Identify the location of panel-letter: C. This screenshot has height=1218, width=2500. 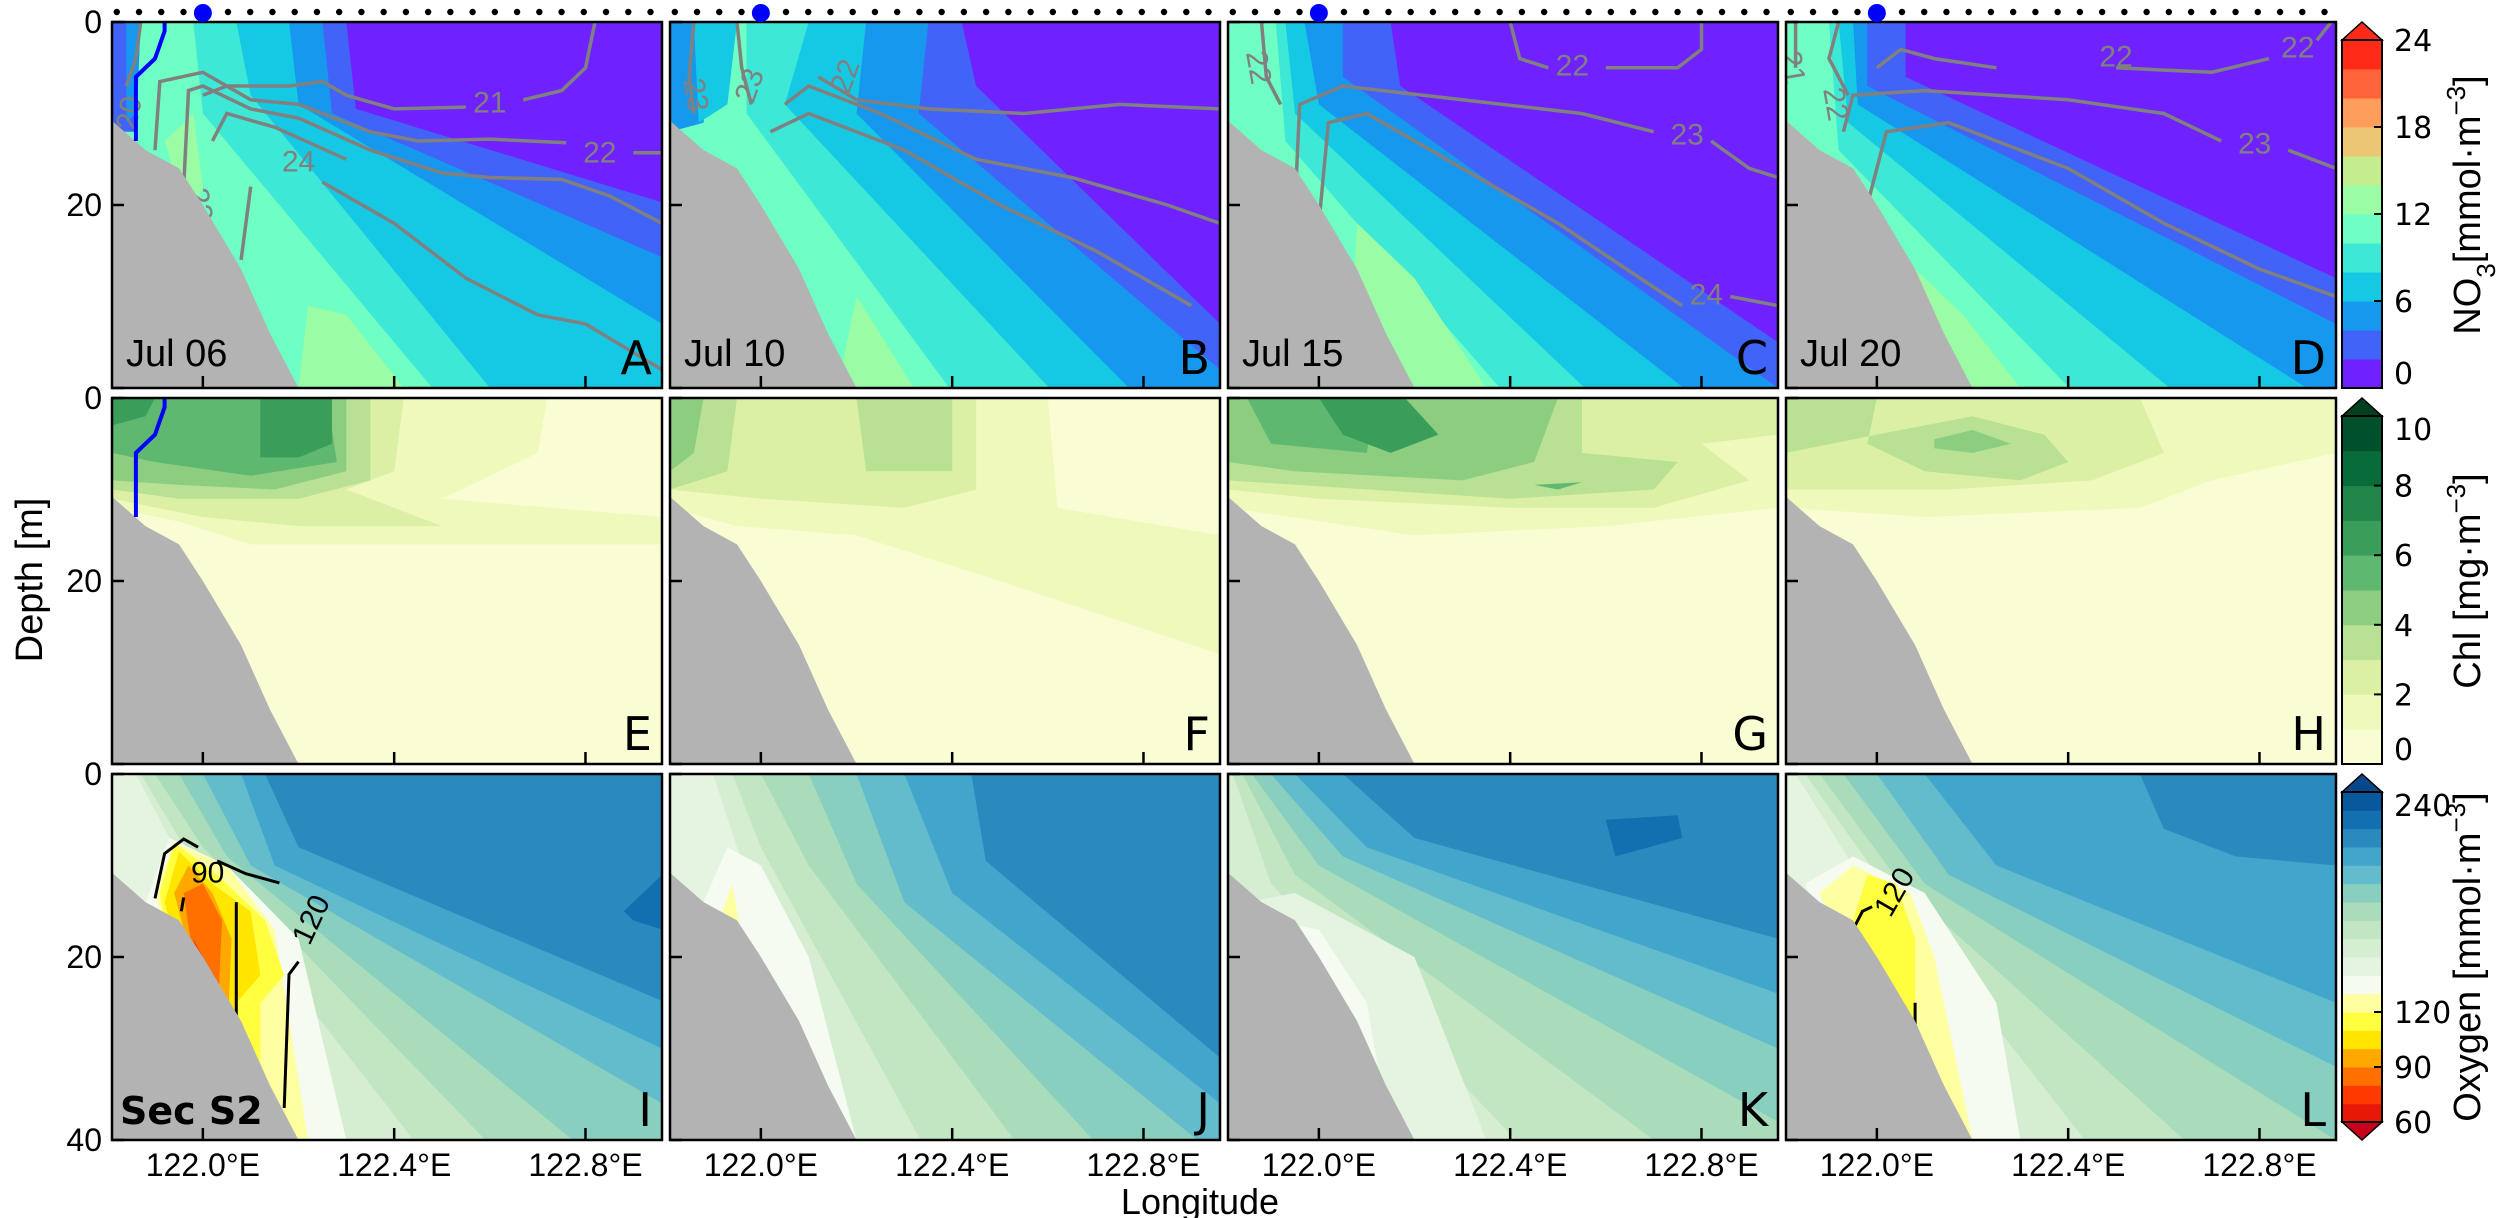
(1752, 358).